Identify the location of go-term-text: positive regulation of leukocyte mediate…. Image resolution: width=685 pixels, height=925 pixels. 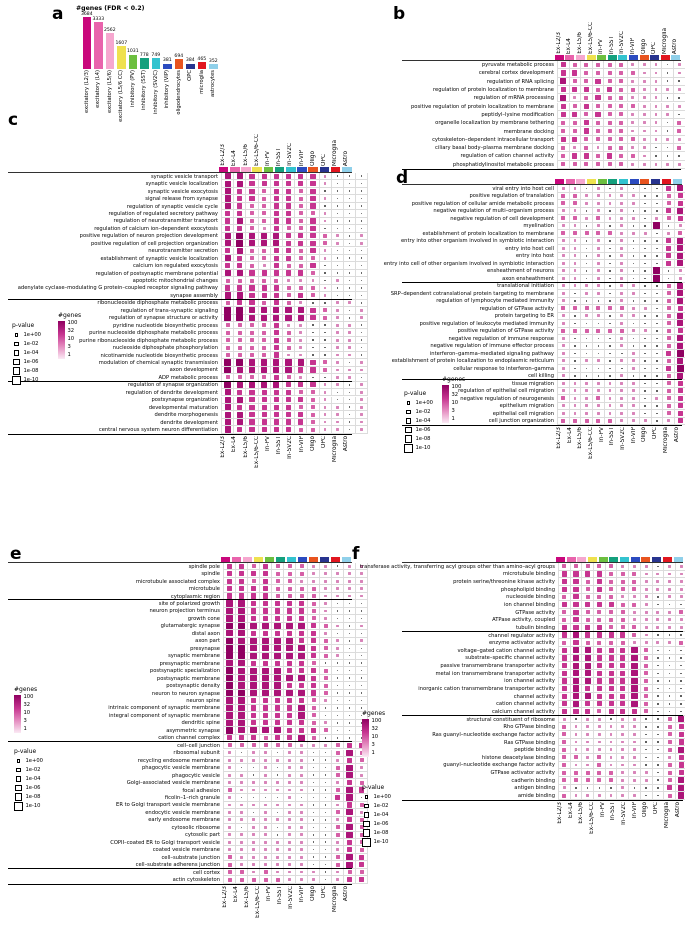
(486, 323).